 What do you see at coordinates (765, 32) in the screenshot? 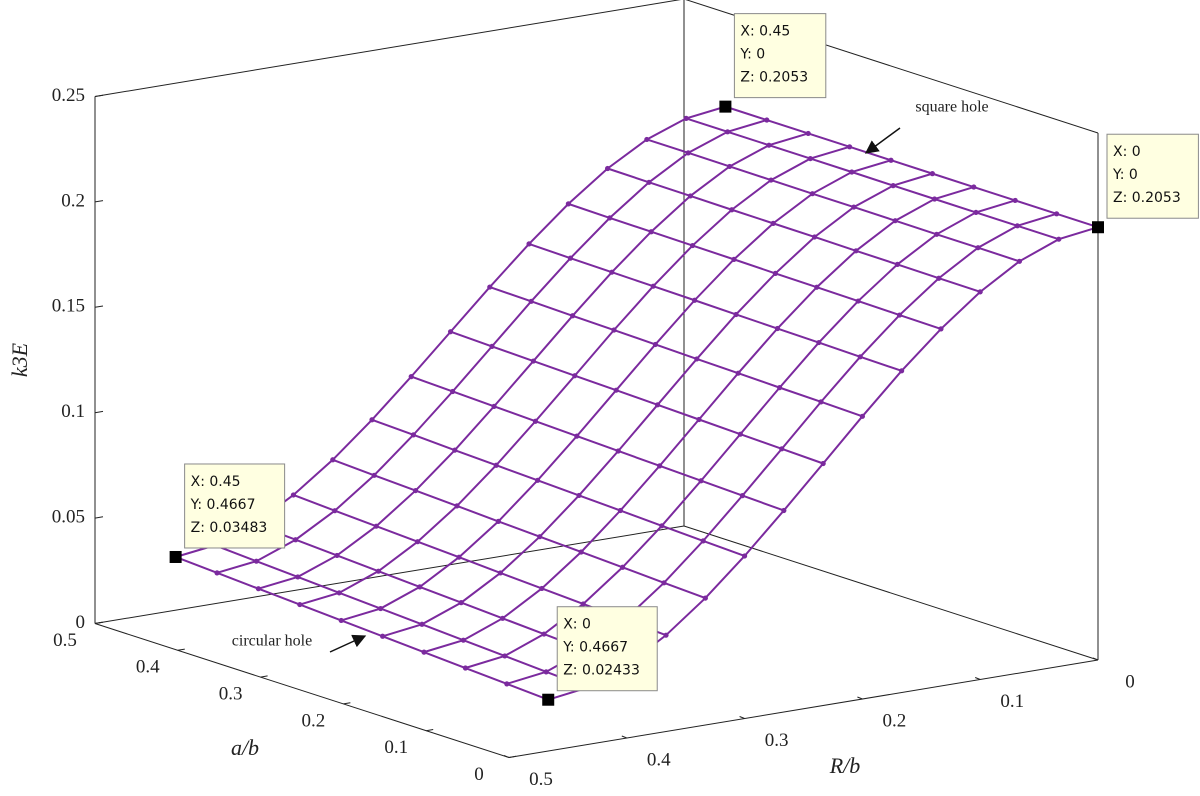
I see `datatip-text: X: 0.45` at bounding box center [765, 32].